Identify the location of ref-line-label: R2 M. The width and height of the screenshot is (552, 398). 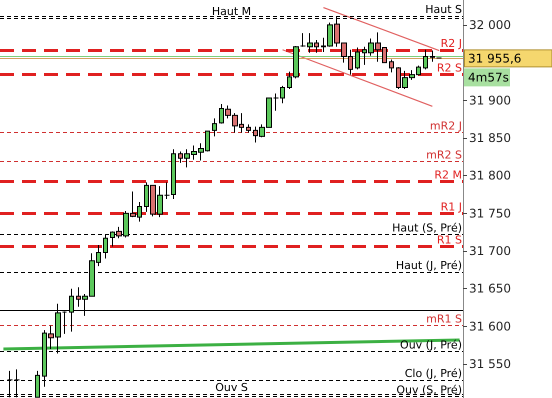
(448, 175).